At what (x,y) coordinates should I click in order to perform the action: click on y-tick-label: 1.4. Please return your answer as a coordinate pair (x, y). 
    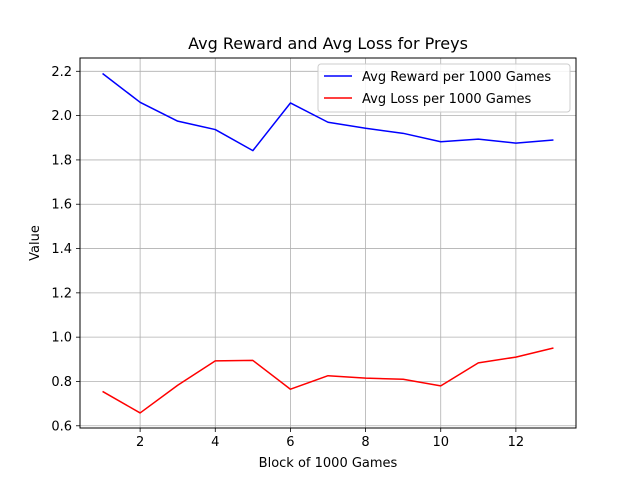
    Looking at the image, I should click on (61, 249).